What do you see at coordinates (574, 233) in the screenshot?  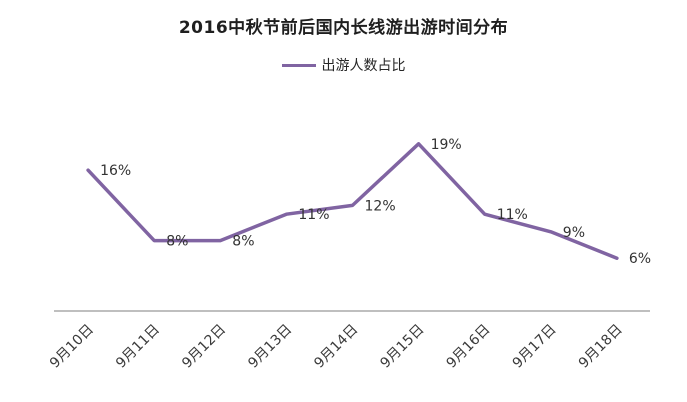 I see `data-point-label: 9%` at bounding box center [574, 233].